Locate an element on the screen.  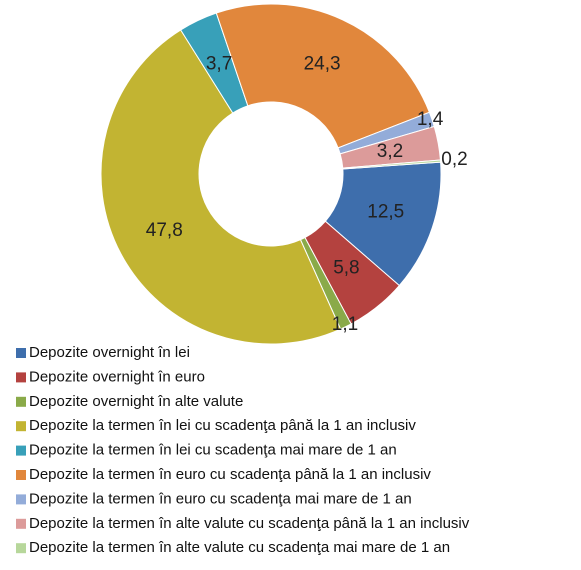
value-label: 0,2 is located at coordinates (454, 159).